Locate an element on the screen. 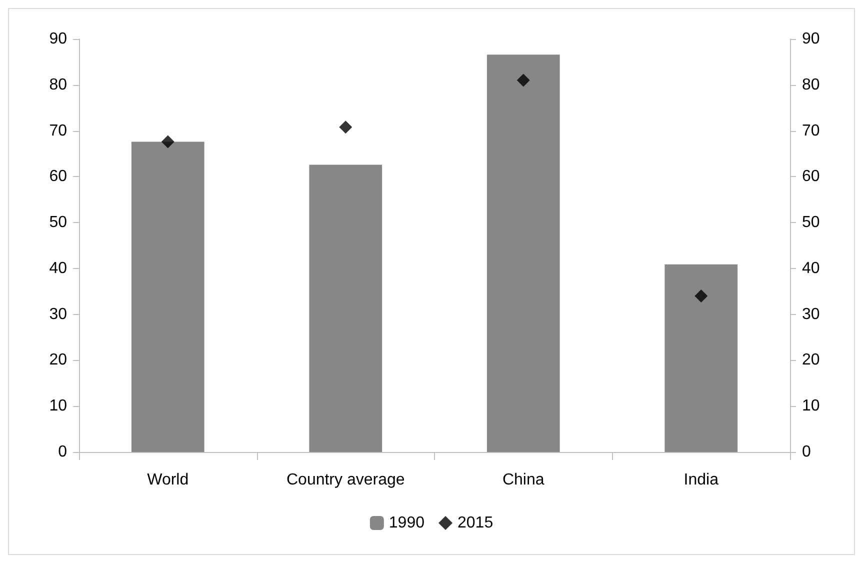  y2-tick-label: 50 is located at coordinates (811, 223).